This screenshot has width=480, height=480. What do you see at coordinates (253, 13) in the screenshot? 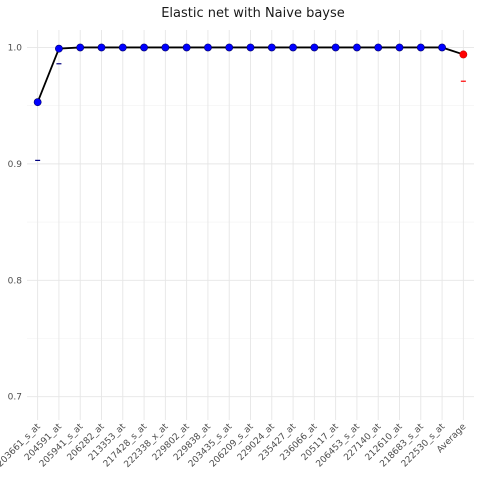
I see `chart-title: Elastic net with Naive bayse` at bounding box center [253, 13].